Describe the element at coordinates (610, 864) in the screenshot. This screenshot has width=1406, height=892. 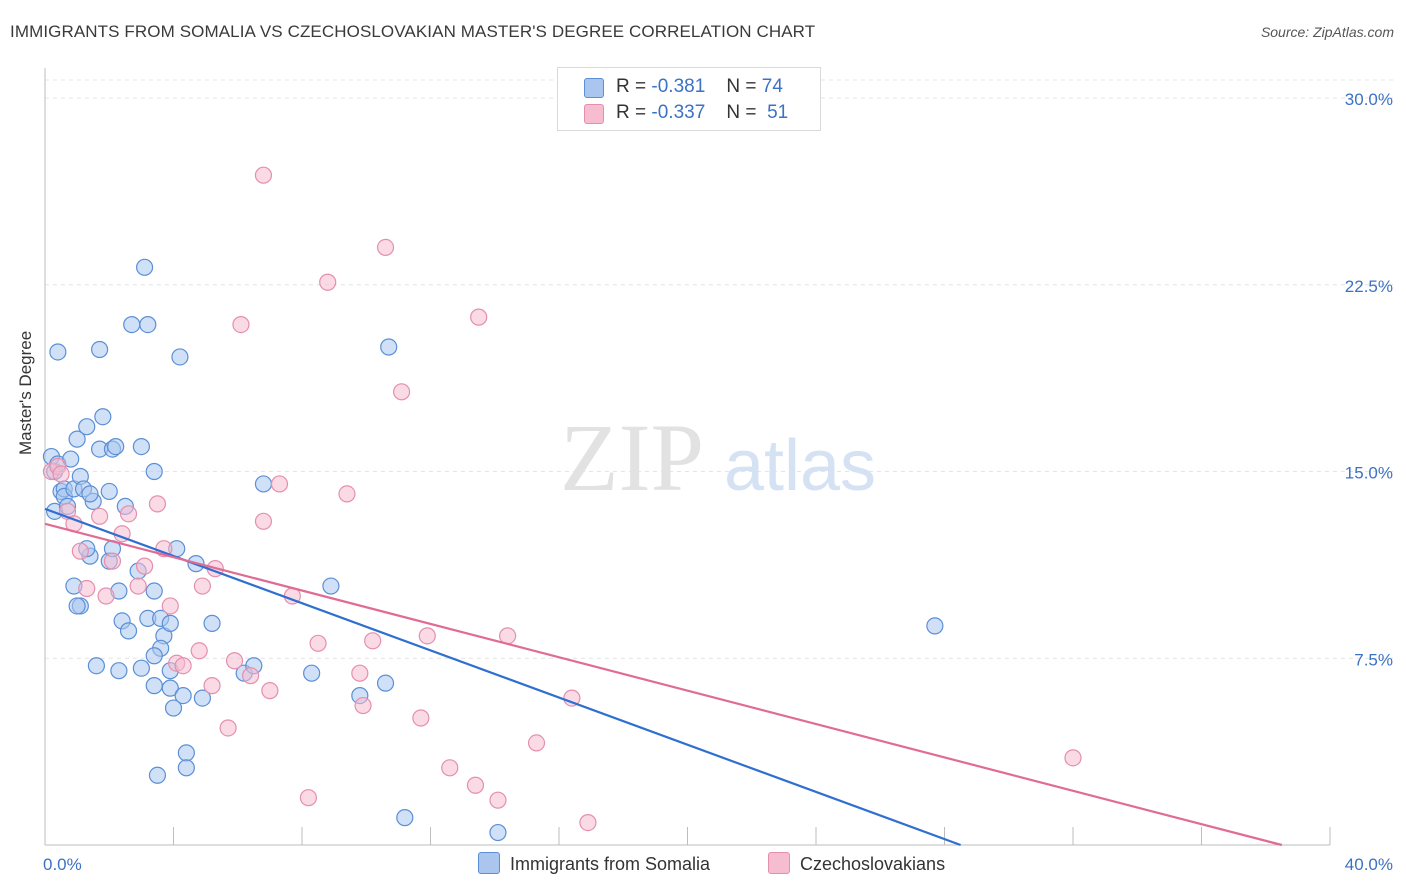
I see `bottom-legend-label: Immigrants from Somalia` at that location.